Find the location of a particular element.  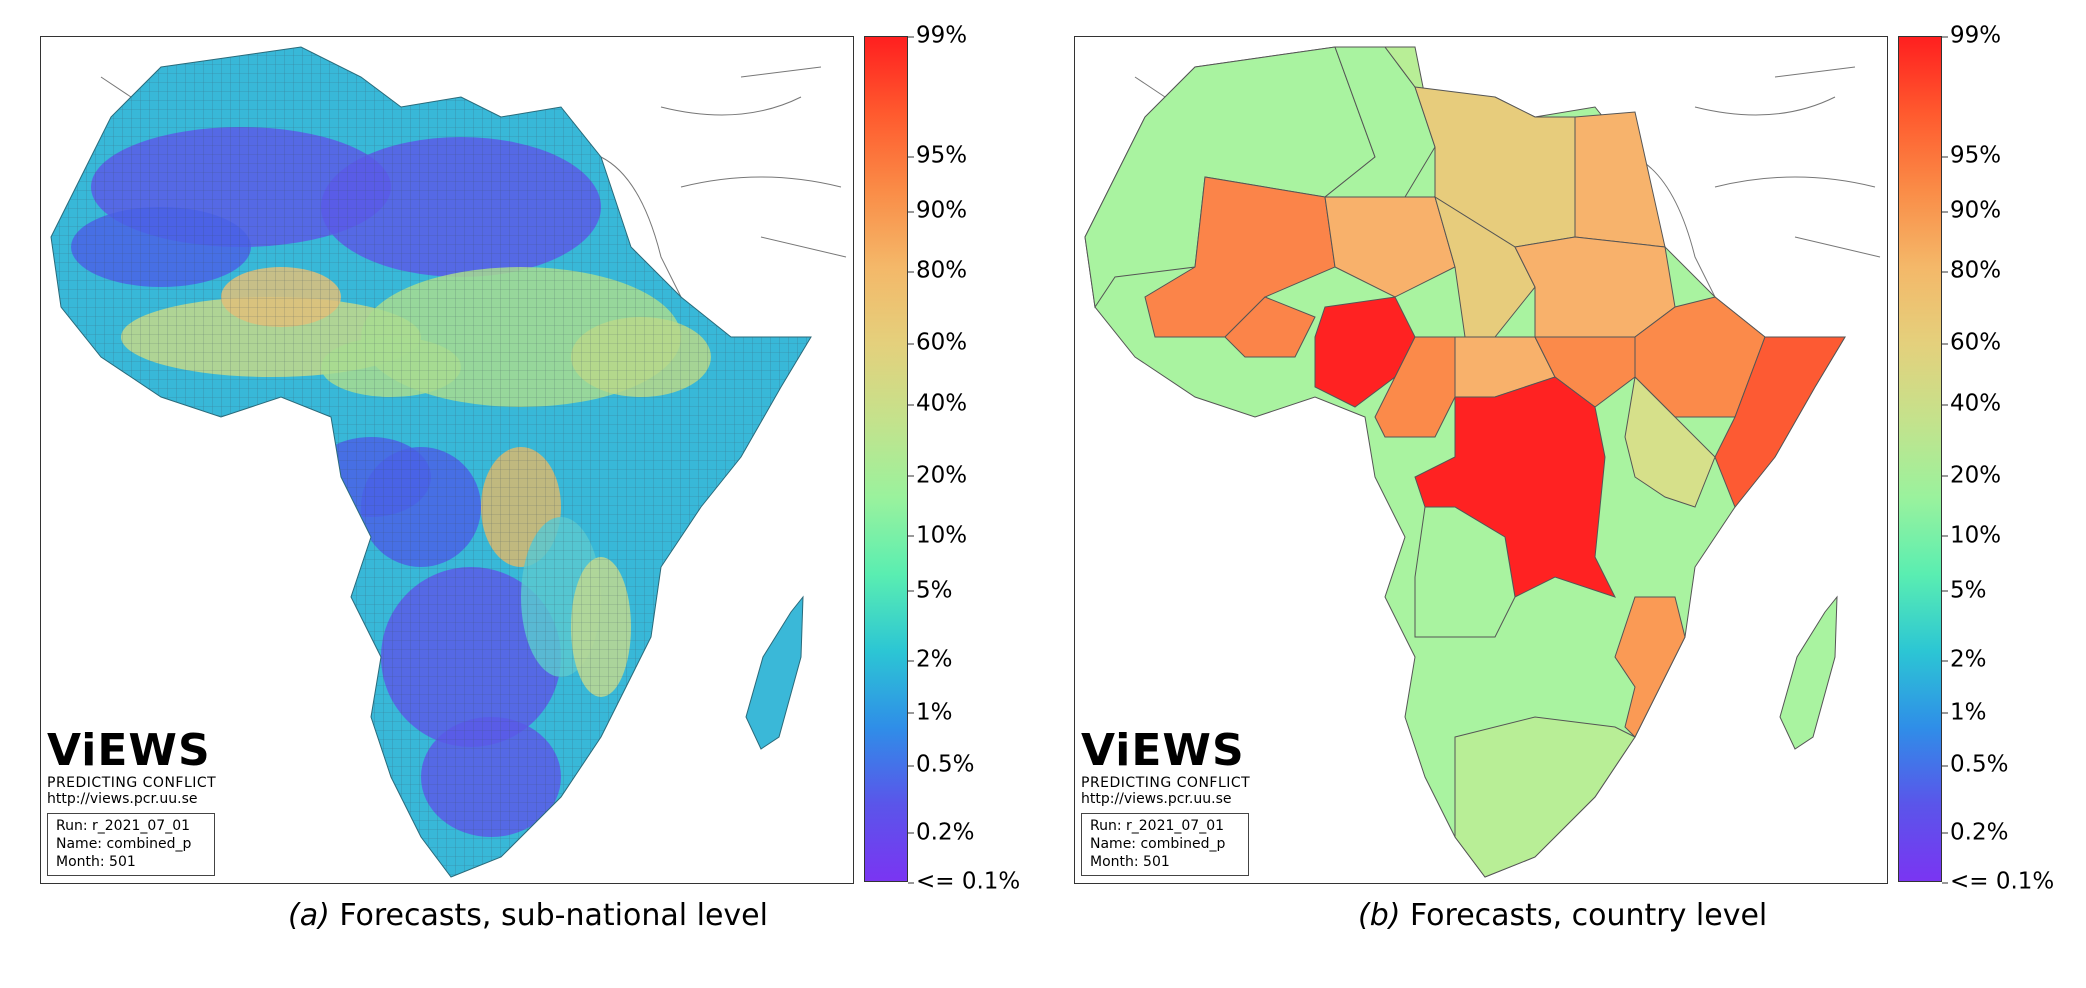

country-burkina-faso is located at coordinates (1270, 327).